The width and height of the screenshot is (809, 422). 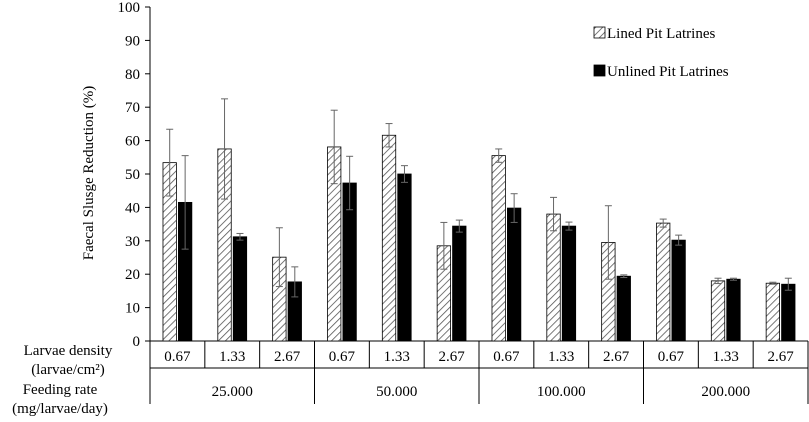 What do you see at coordinates (132, 275) in the screenshot?
I see `y-tick-label: 20` at bounding box center [132, 275].